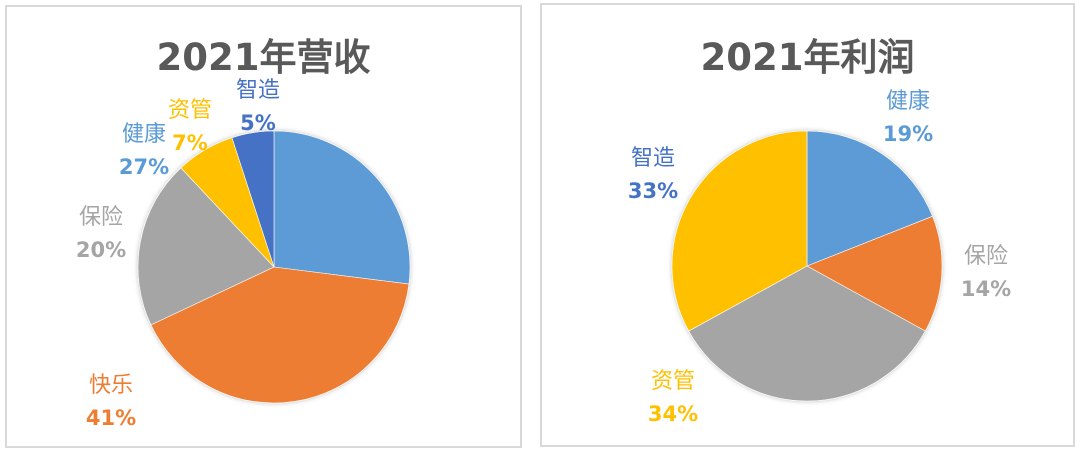  Describe the element at coordinates (263, 57) in the screenshot. I see `chart-title: 2021年营收` at that location.